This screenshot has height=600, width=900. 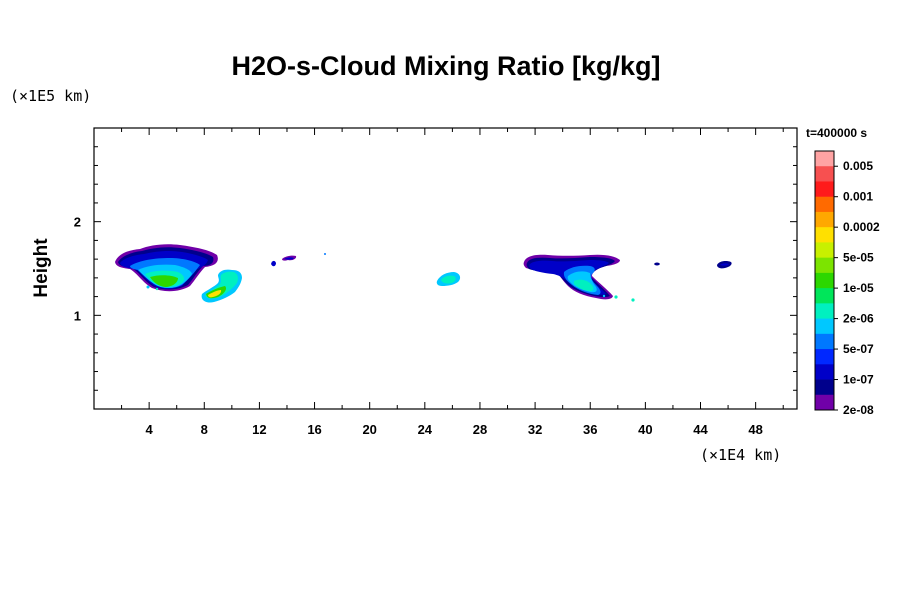 What do you see at coordinates (858, 197) in the screenshot?
I see `colorbar-label: 0.001` at bounding box center [858, 197].